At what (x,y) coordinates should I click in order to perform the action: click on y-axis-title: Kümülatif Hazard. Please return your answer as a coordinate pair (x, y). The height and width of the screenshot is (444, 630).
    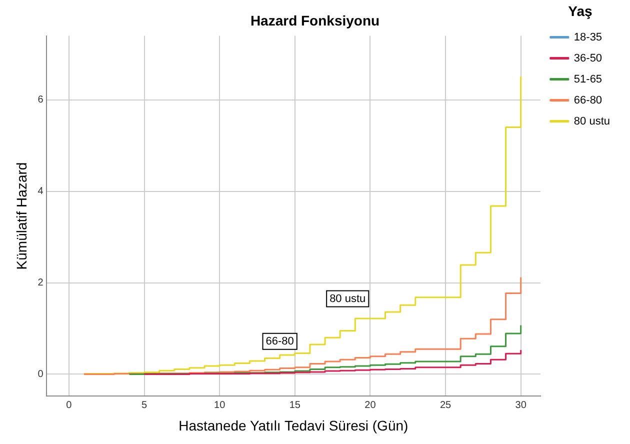
    Looking at the image, I should click on (21, 216).